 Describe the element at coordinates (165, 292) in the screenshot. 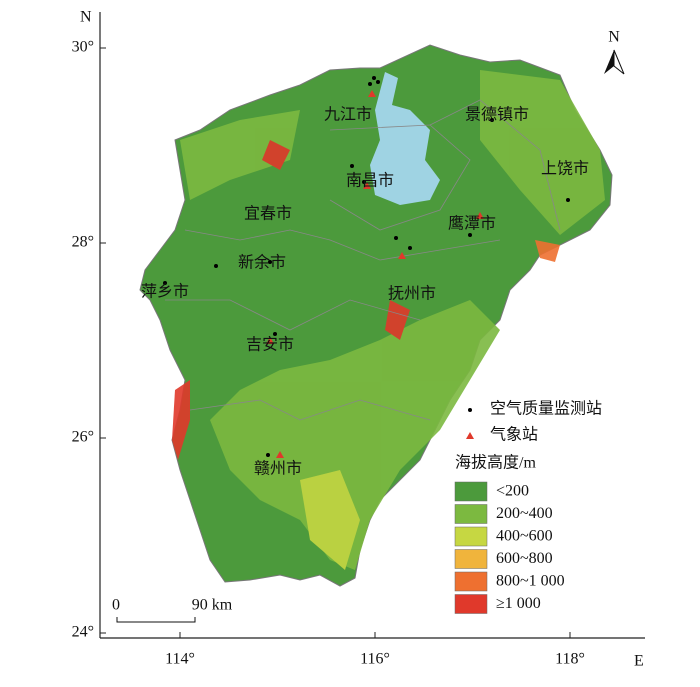

I see `city-label: 萍乡市` at that location.